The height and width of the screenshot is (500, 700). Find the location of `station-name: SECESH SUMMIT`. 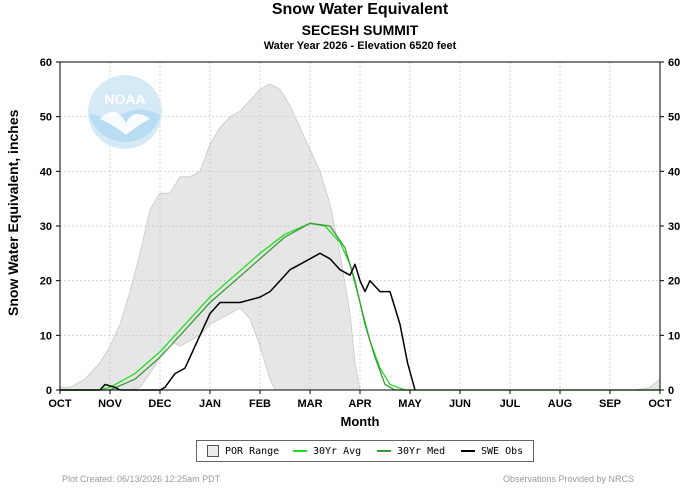

station-name: SECESH SUMMIT is located at coordinates (360, 30).